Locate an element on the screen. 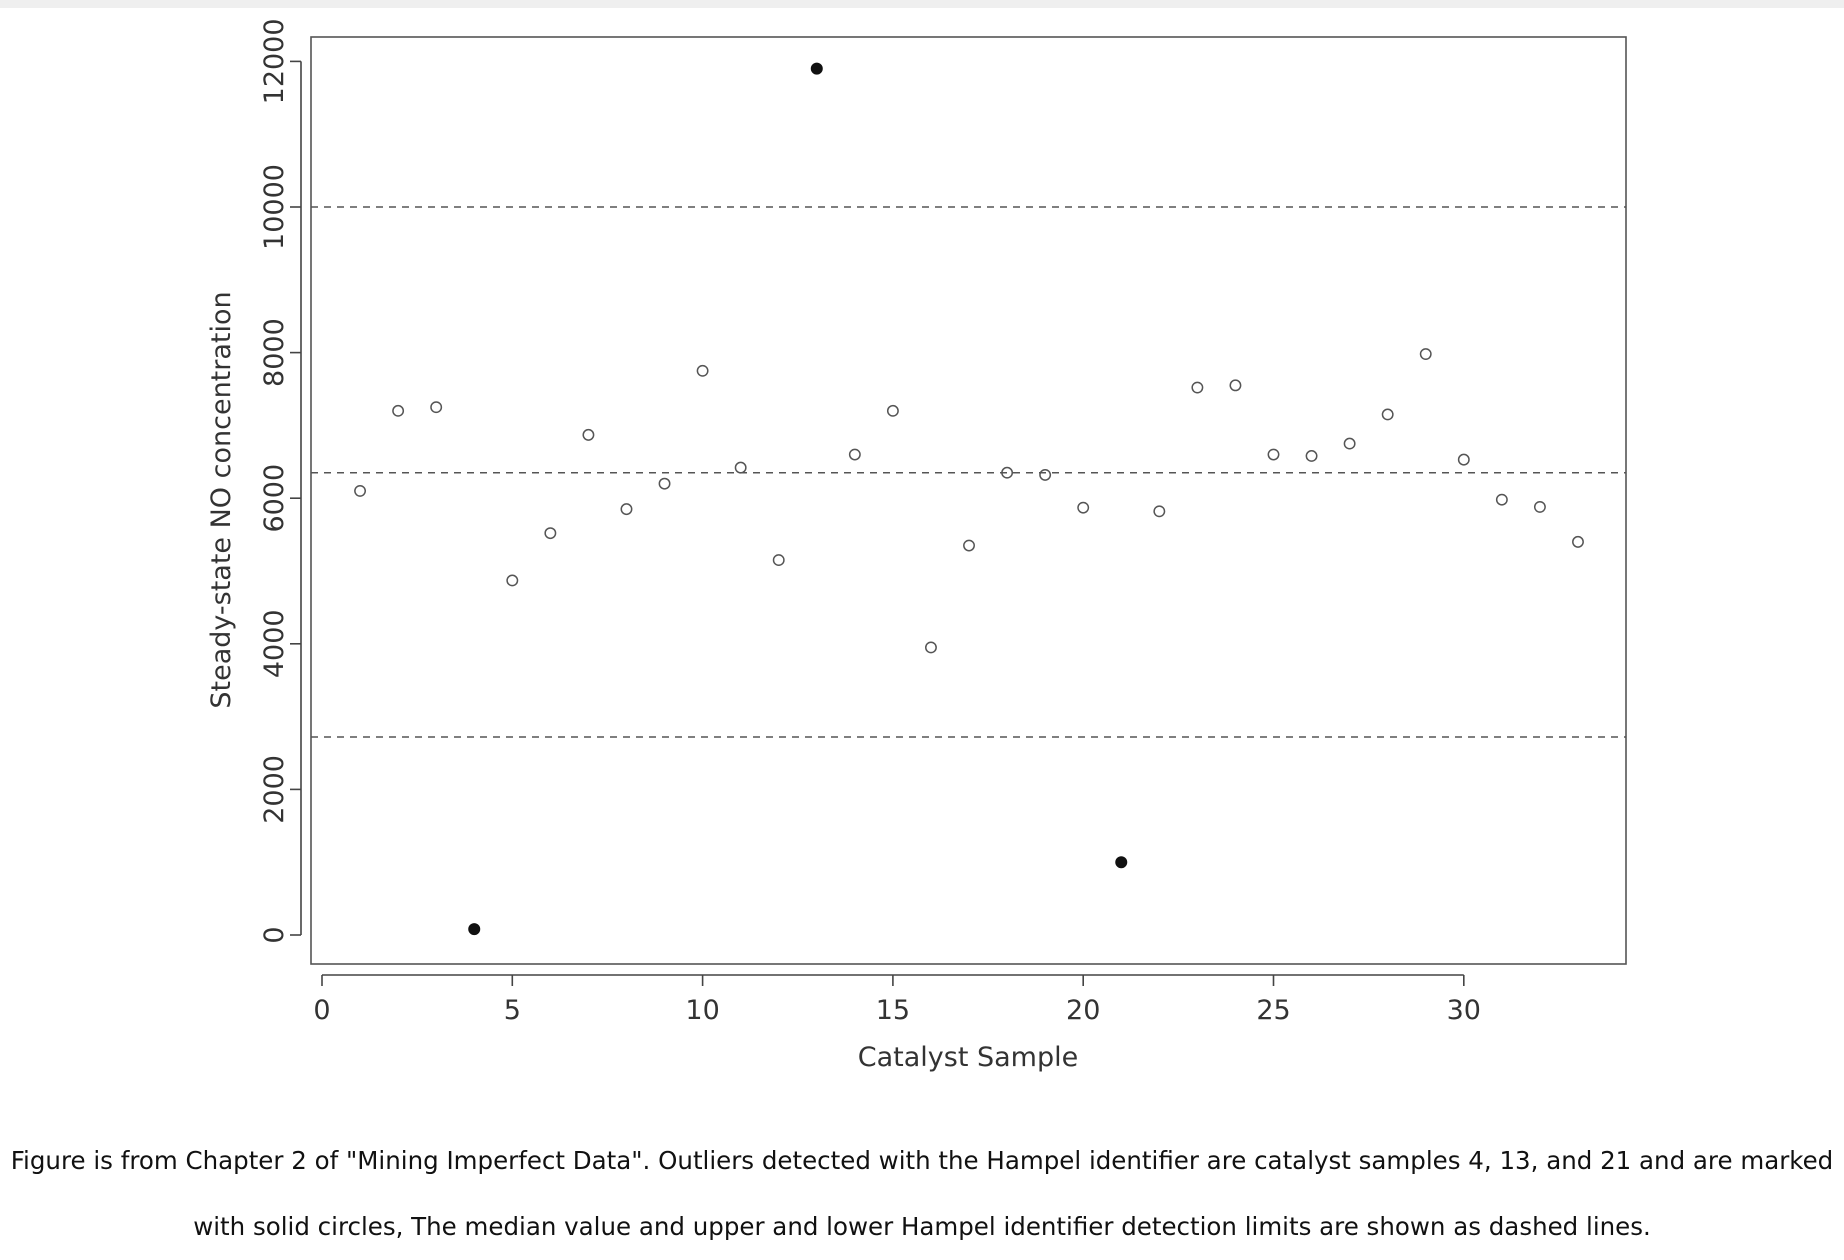  y-tick-label: 10000 is located at coordinates (274, 207).